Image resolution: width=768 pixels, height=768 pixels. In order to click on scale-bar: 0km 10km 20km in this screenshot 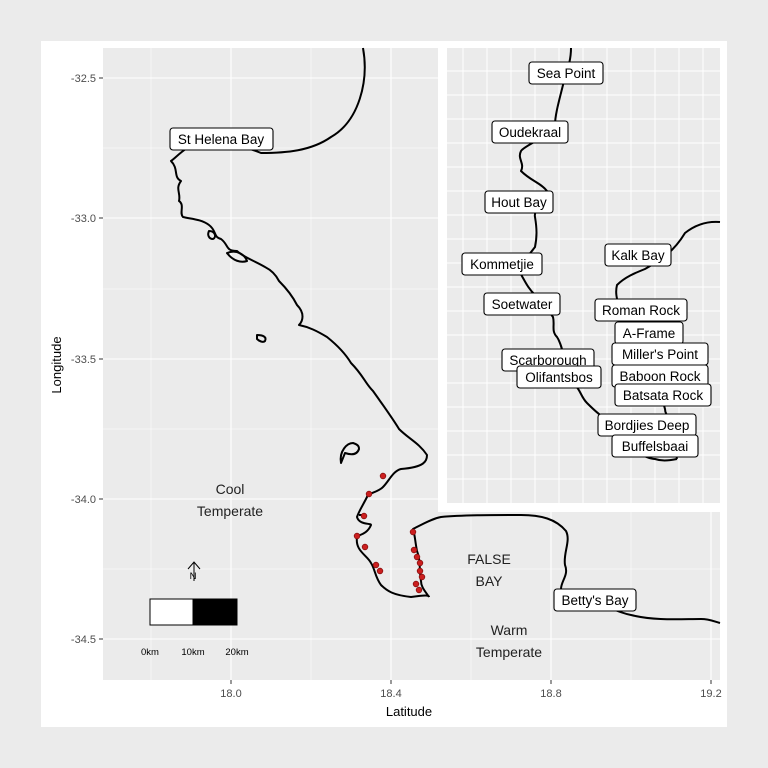, I will do `click(195, 628)`.